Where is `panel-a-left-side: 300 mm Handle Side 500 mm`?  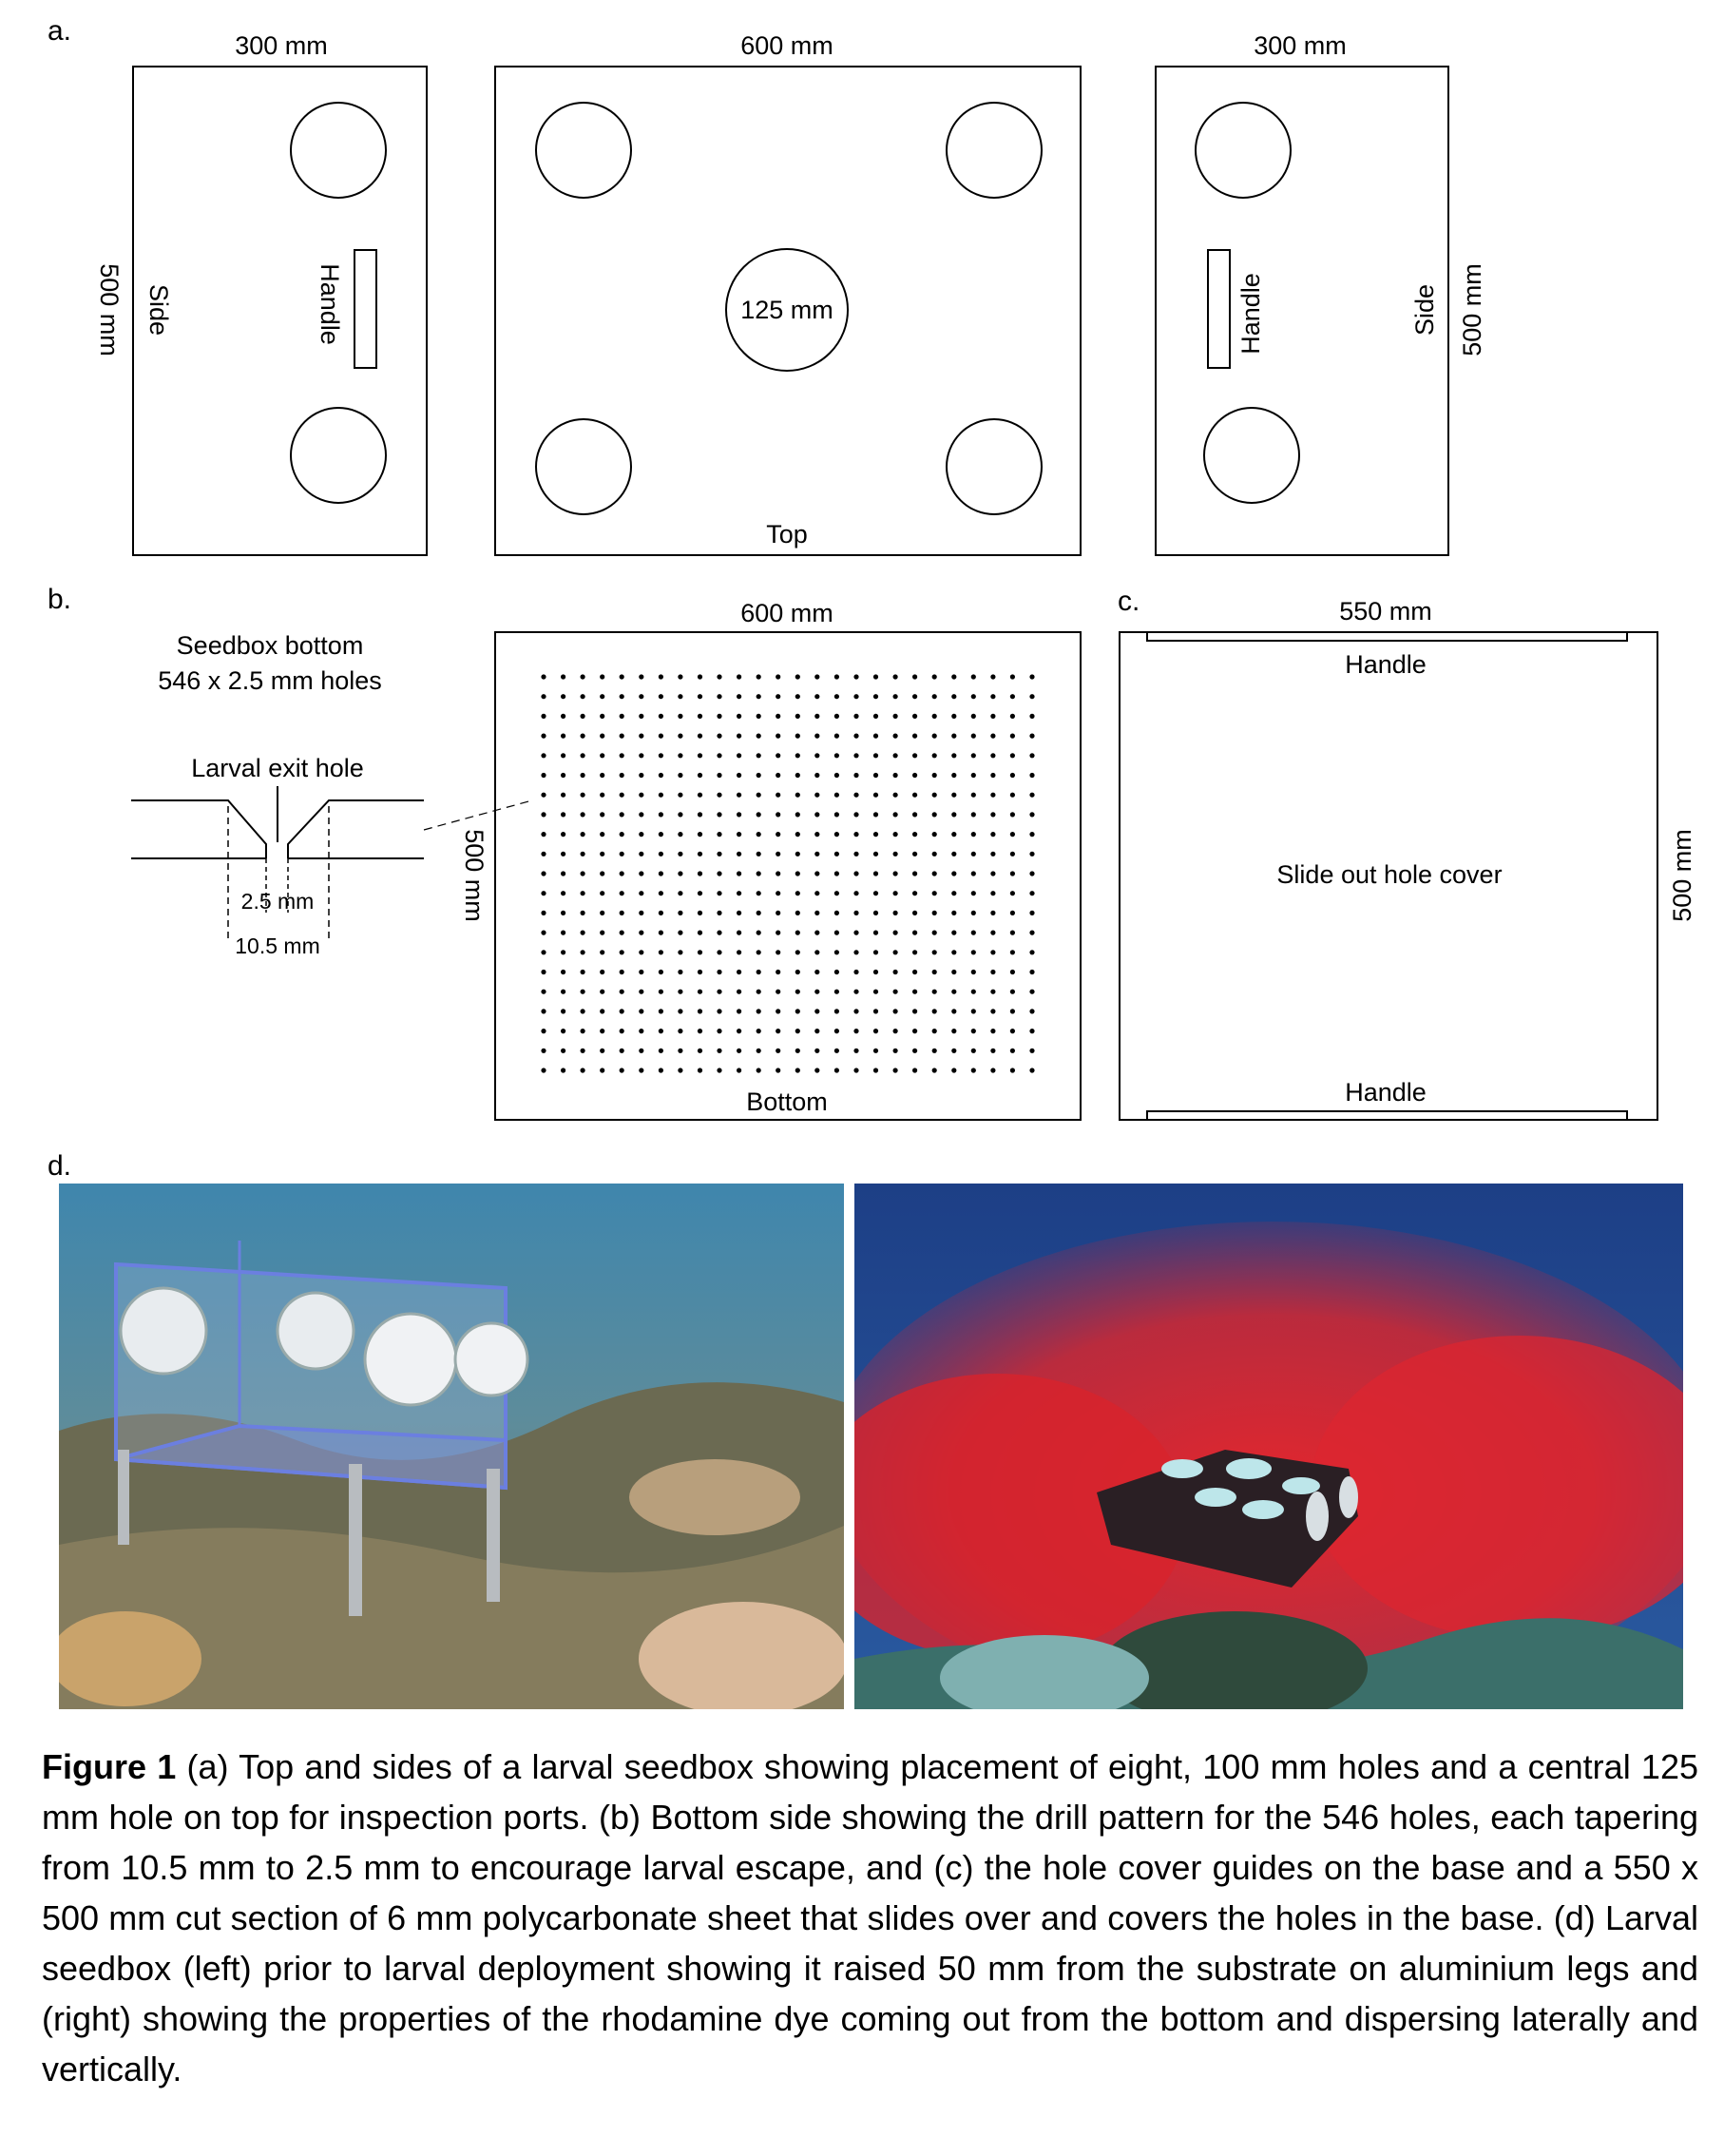
panel-a-left-side: 300 mm Handle Side 500 mm is located at coordinates (261, 293).